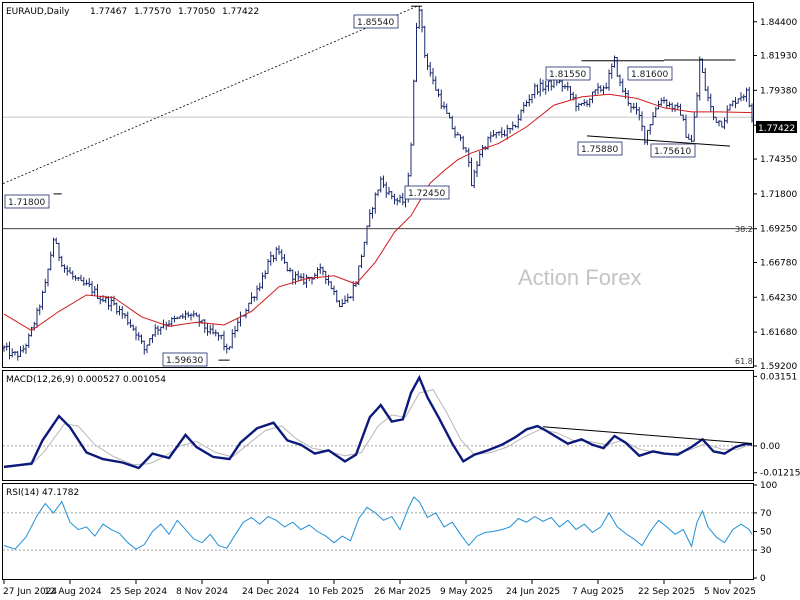  Describe the element at coordinates (778, 333) in the screenshot. I see `price-y-tick-label: 1.61680` at that location.